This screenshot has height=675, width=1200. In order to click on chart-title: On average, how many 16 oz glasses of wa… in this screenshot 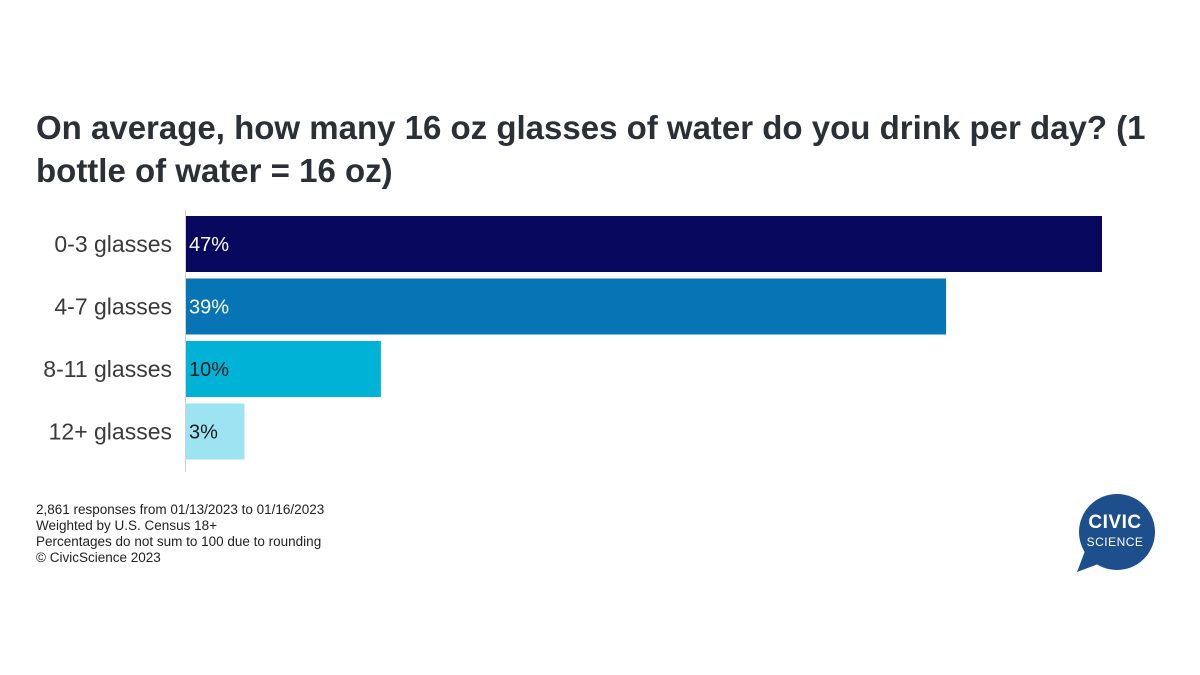, I will do `click(591, 149)`.